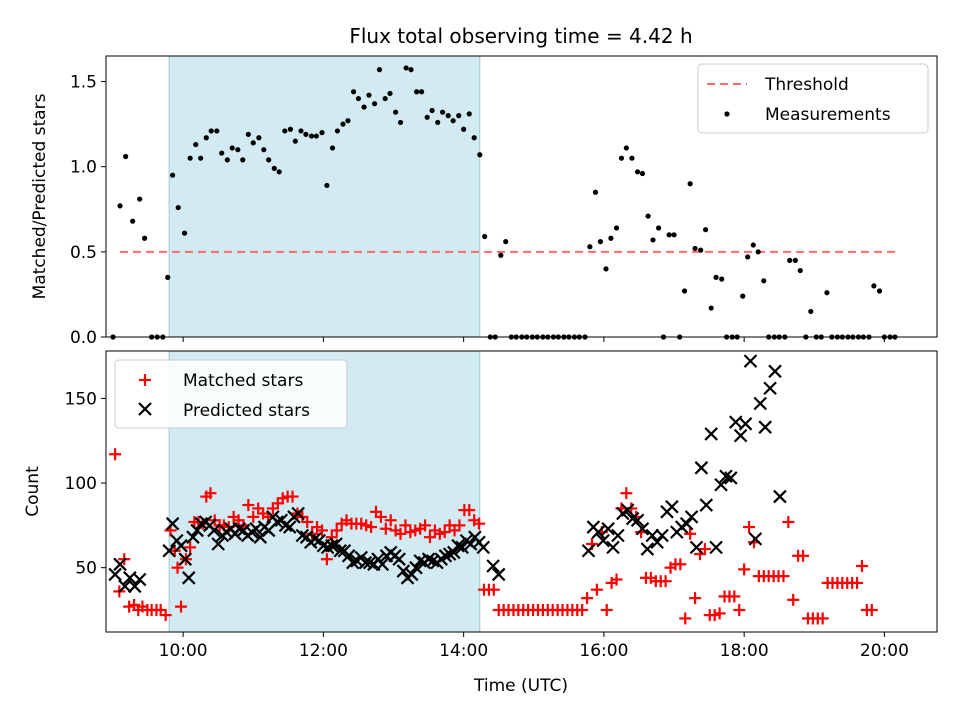  What do you see at coordinates (81, 399) in the screenshot?
I see `y-tick-label: 150` at bounding box center [81, 399].